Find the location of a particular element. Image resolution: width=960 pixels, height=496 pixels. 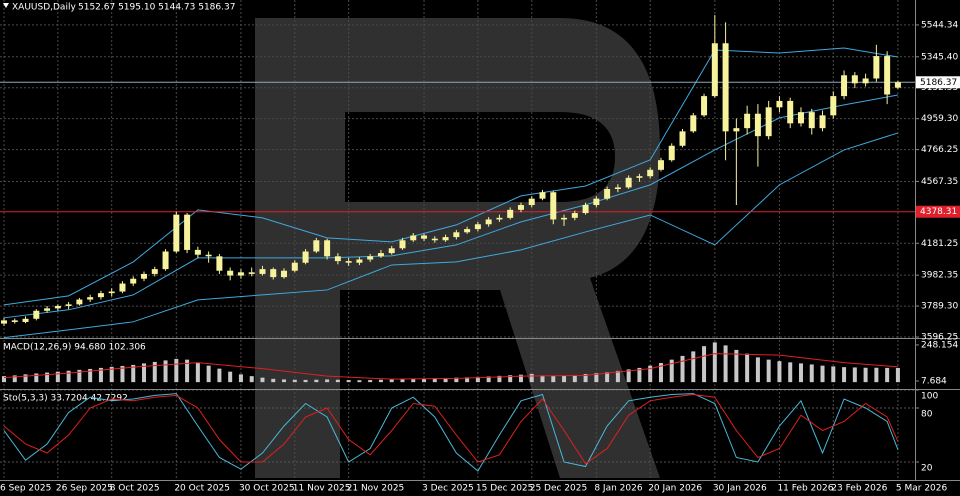

chart-title: XAUUSD,Daily is located at coordinates (44, 8).